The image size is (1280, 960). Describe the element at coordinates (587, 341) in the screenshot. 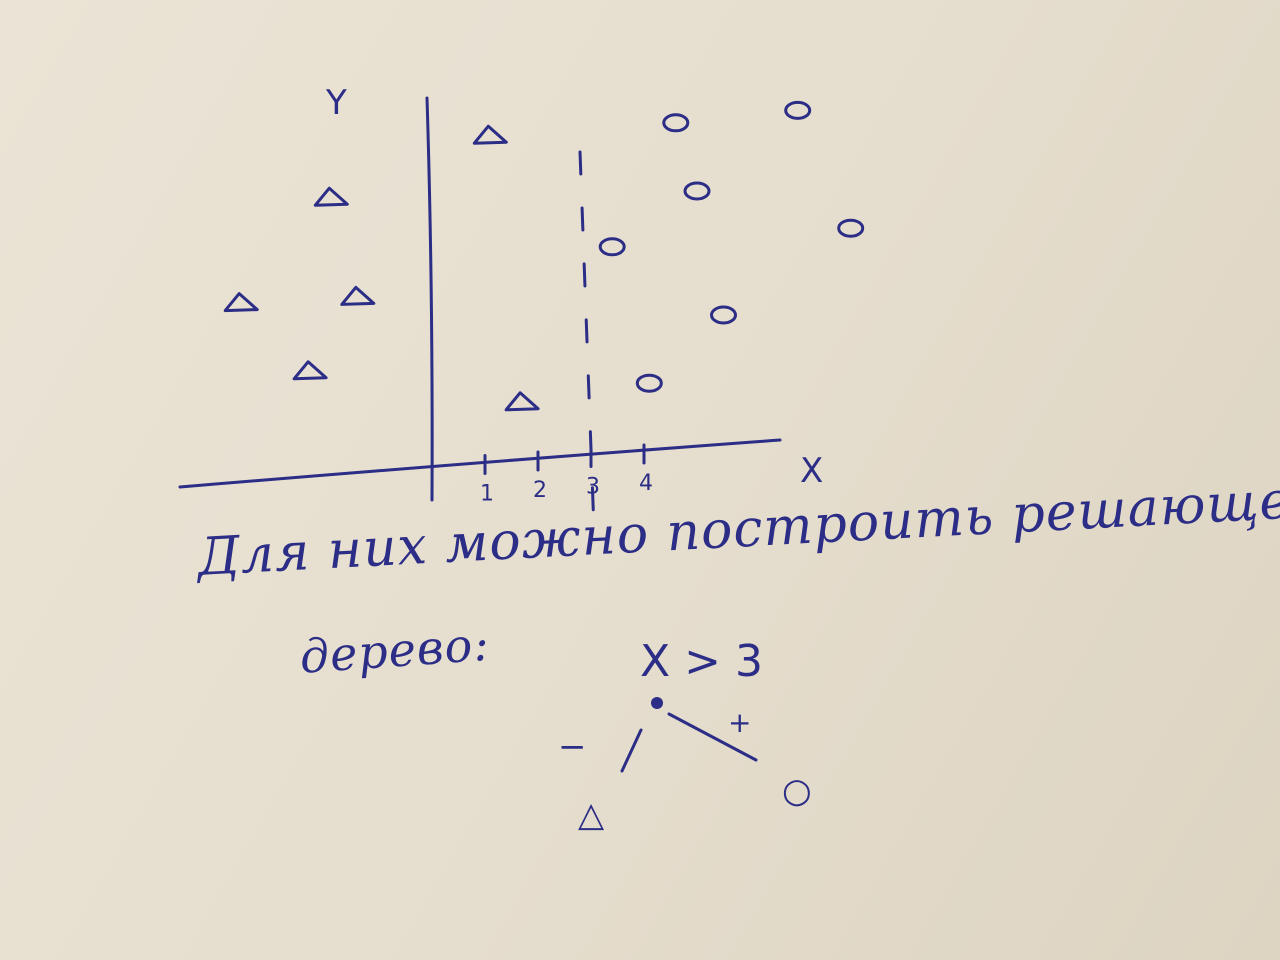

I see `split-line` at that location.